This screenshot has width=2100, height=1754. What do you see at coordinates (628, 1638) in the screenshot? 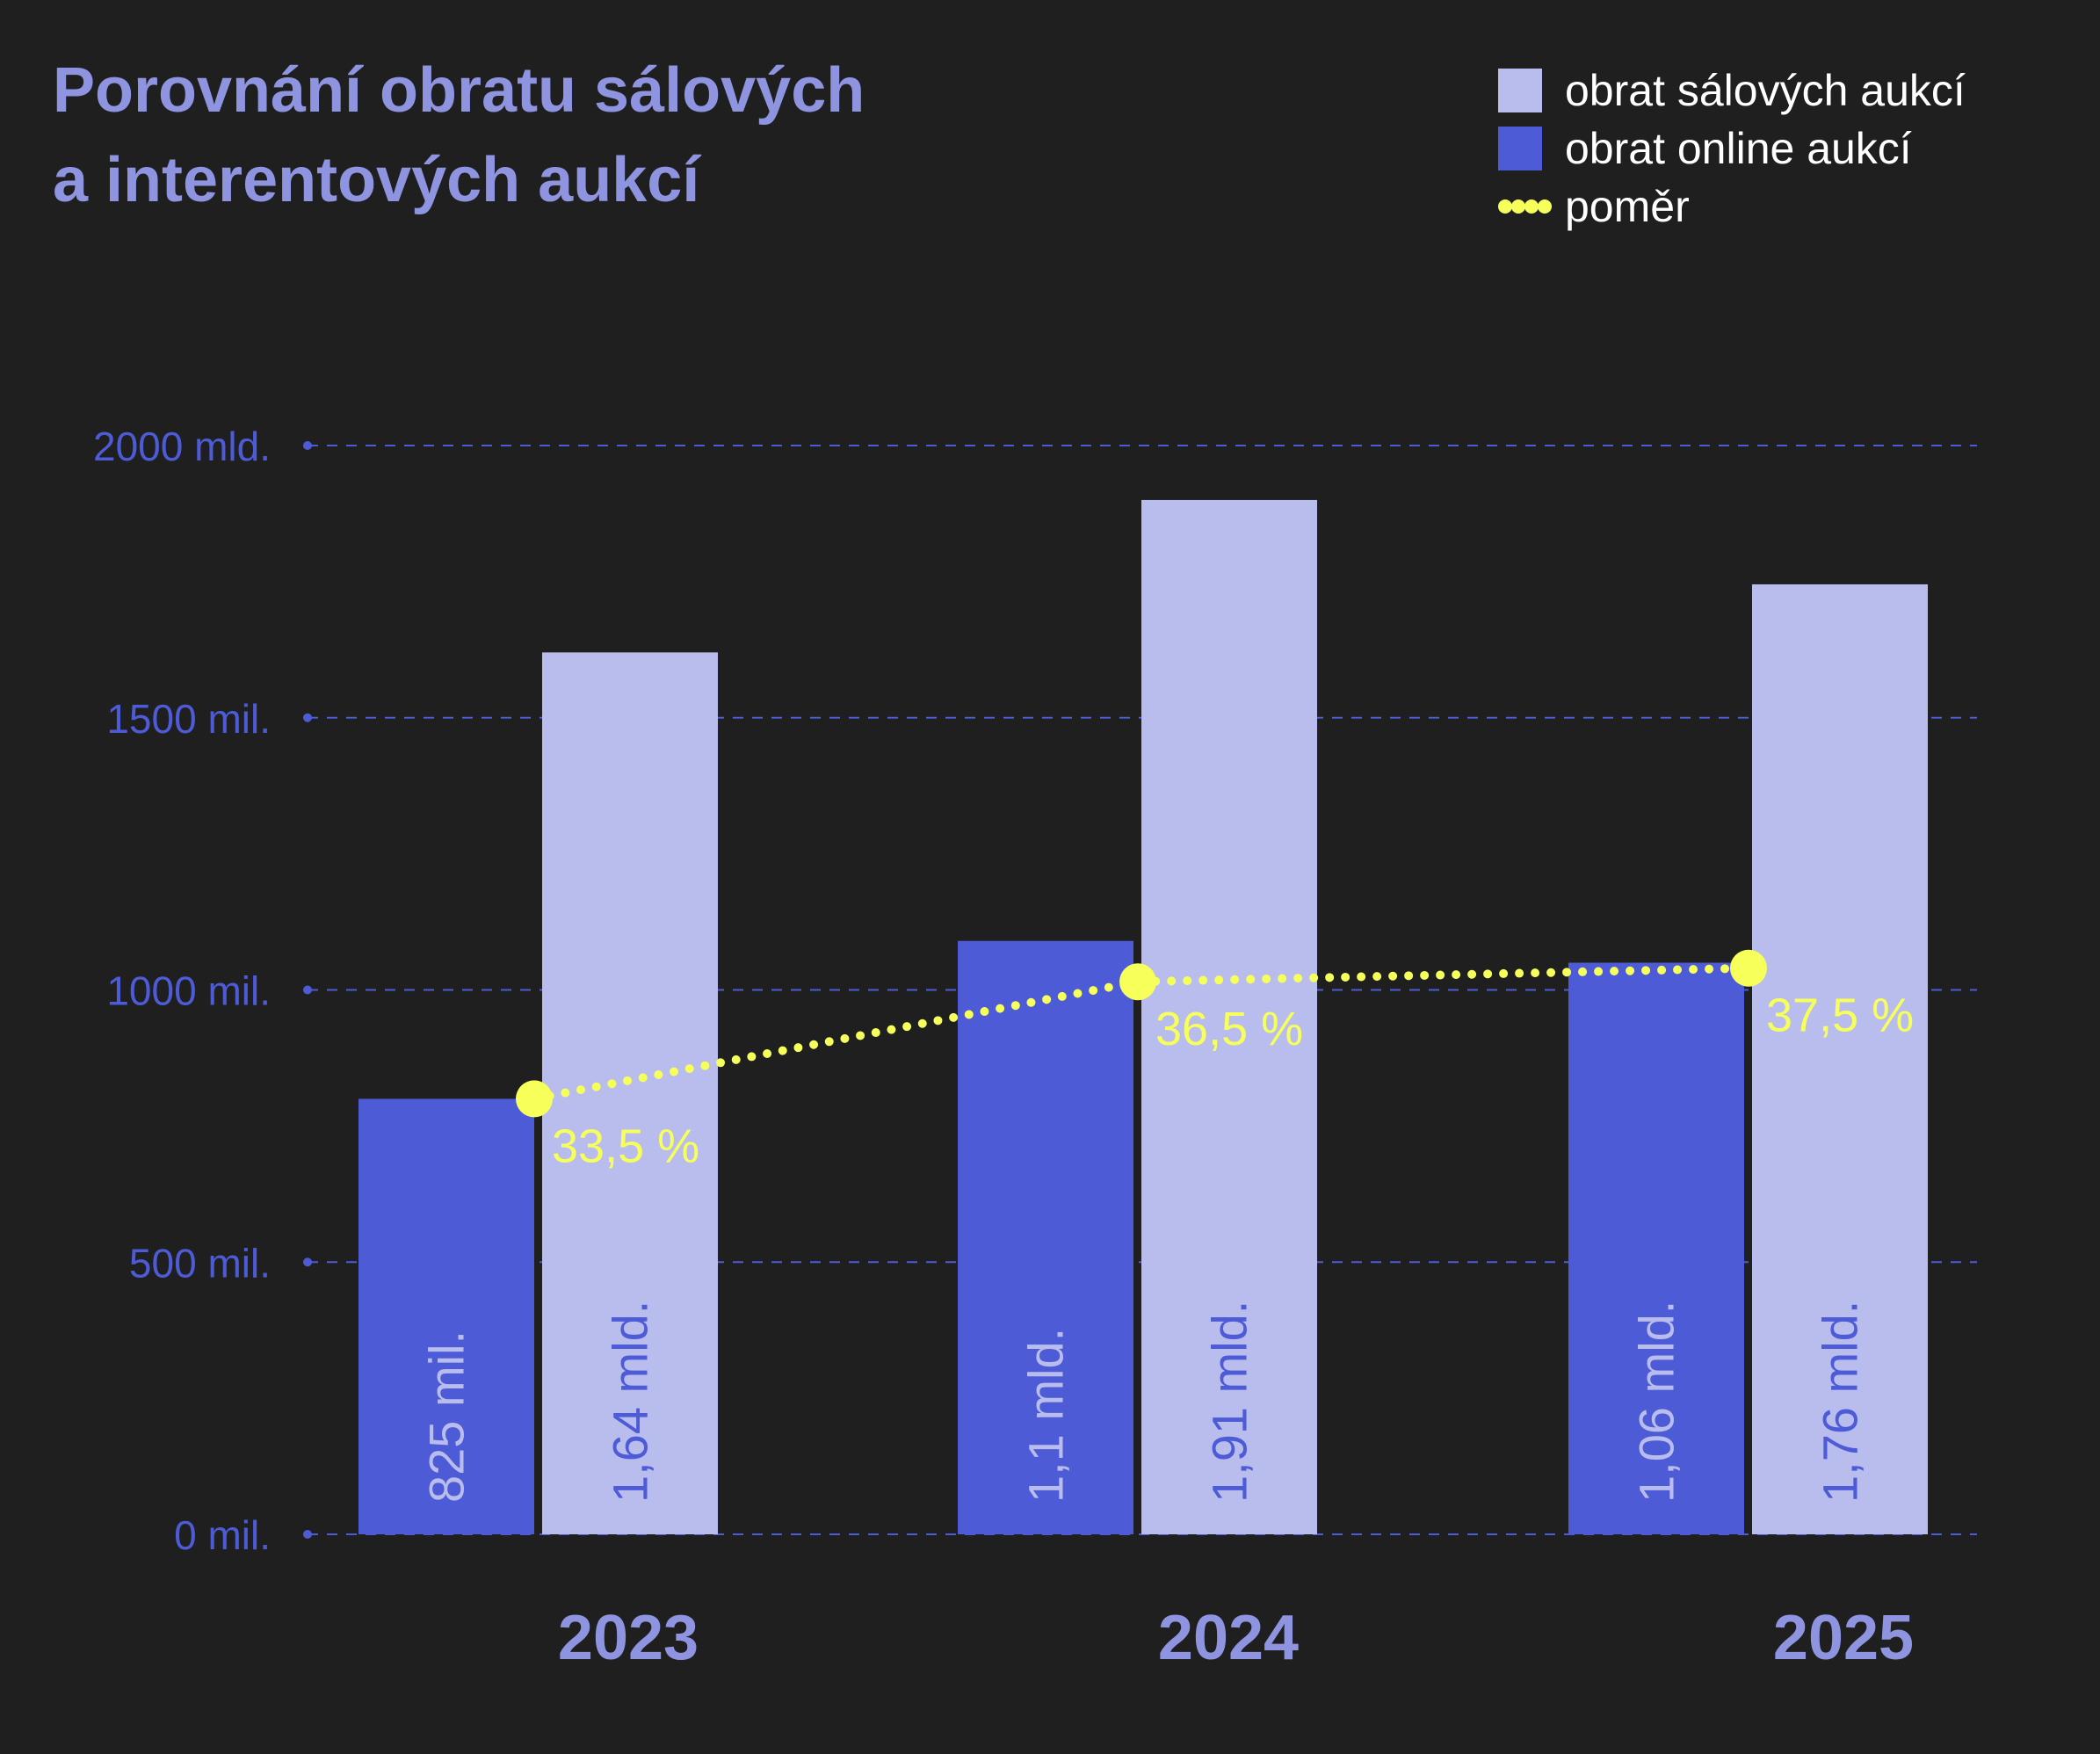
I see `x-tick-label-2023: 2023` at bounding box center [628, 1638].